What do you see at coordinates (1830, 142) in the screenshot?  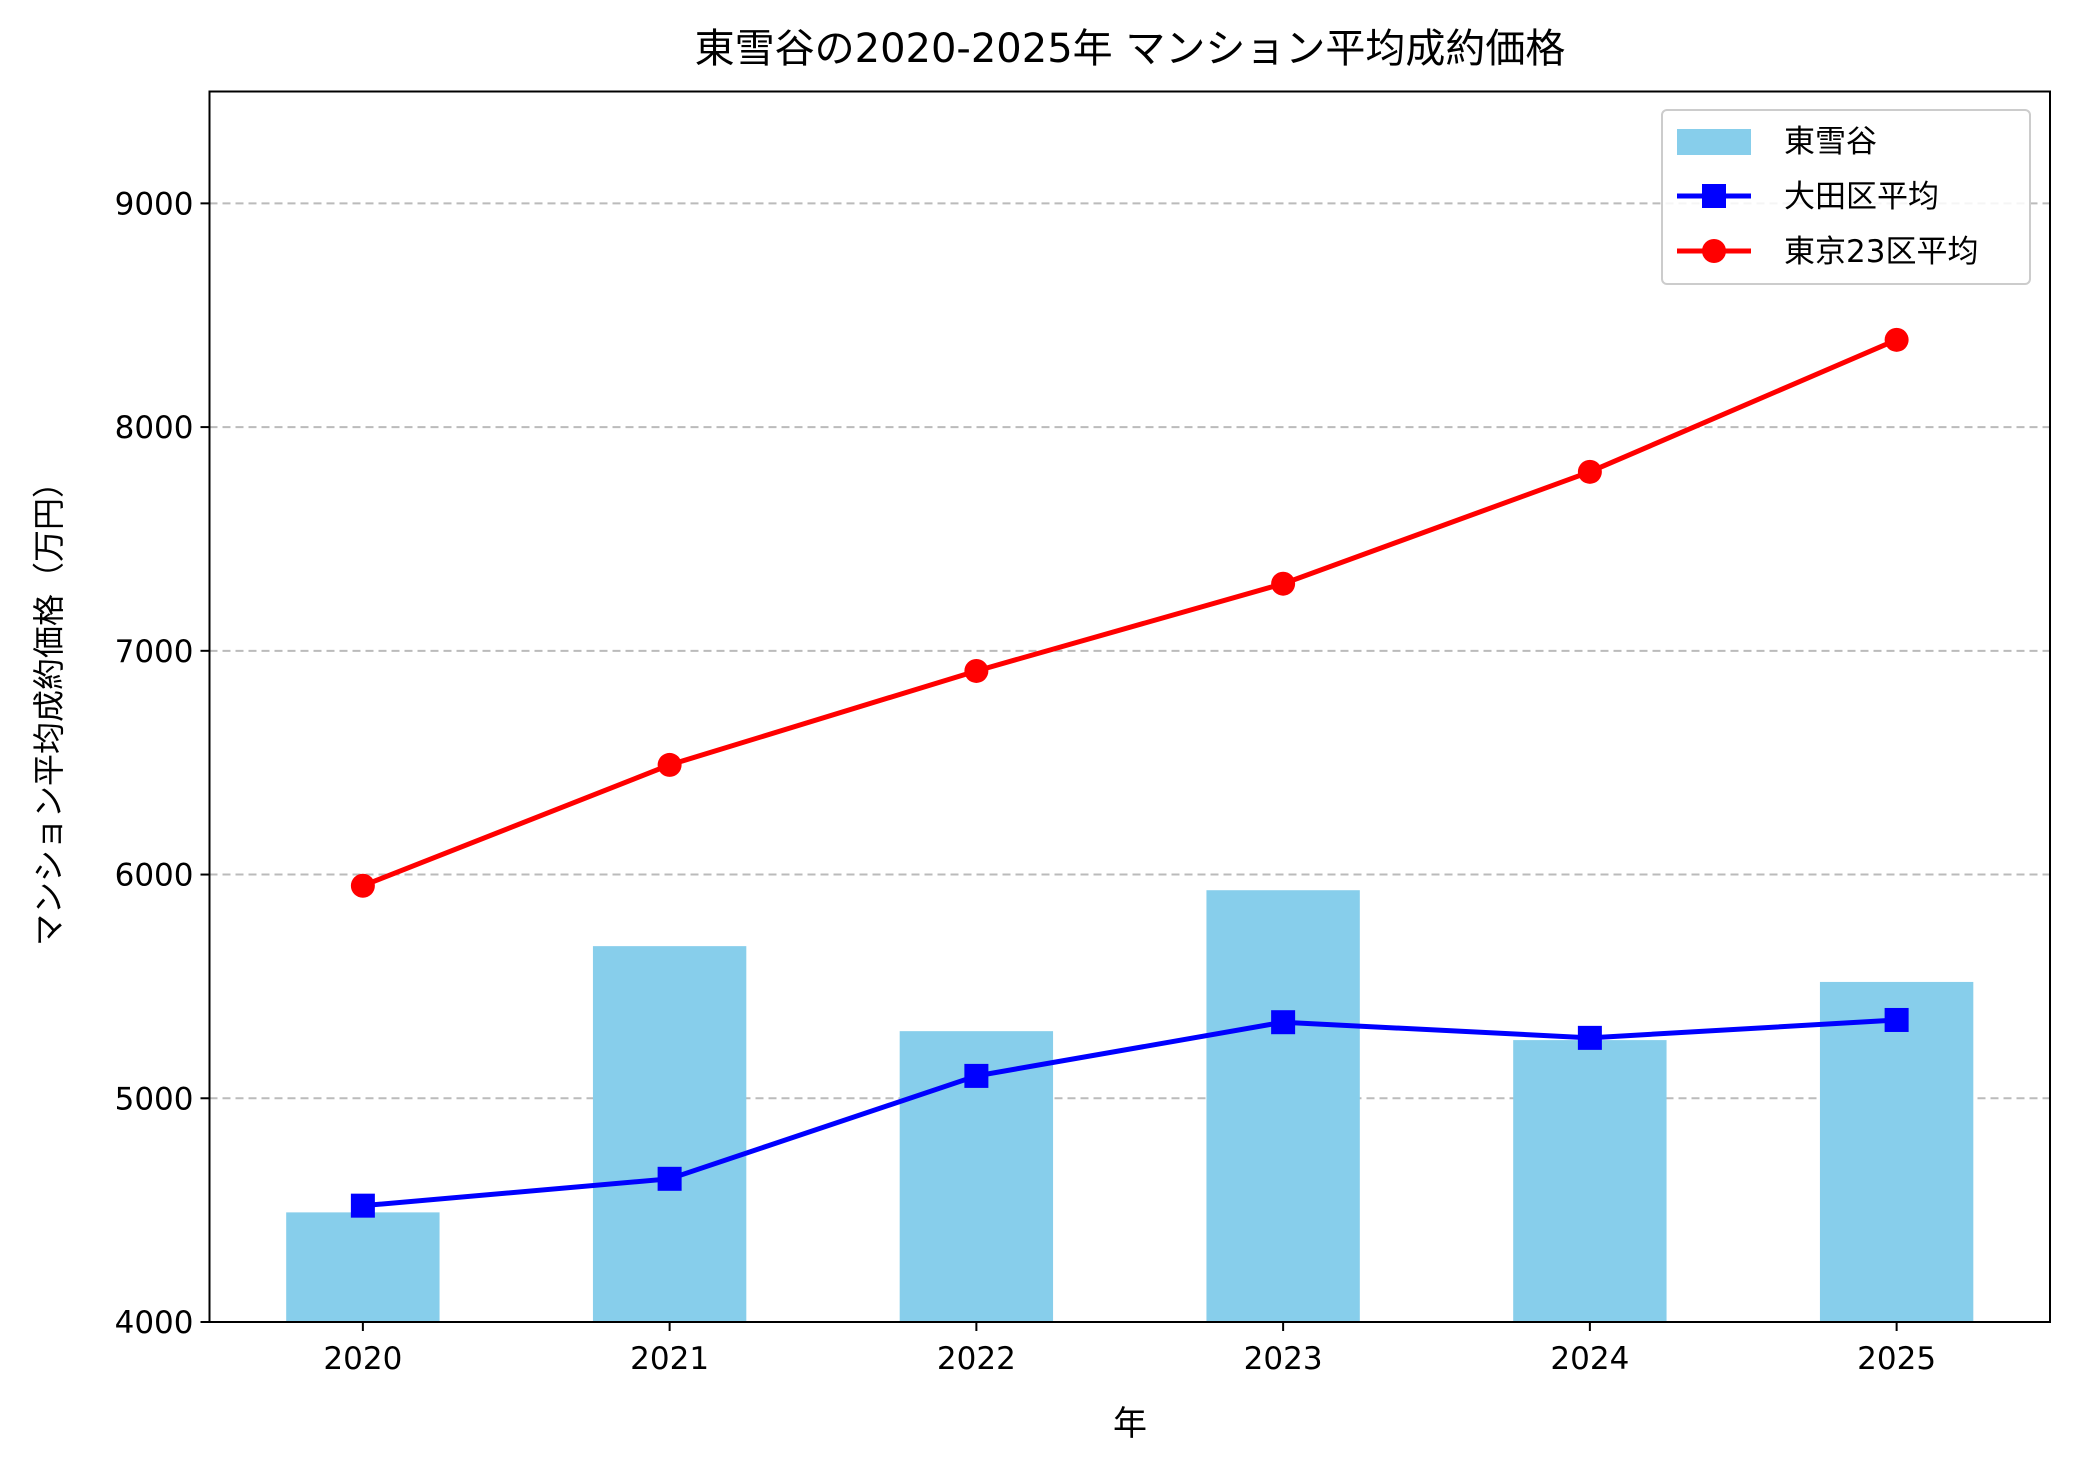 I see `legend-label-0: 東雪谷` at bounding box center [1830, 142].